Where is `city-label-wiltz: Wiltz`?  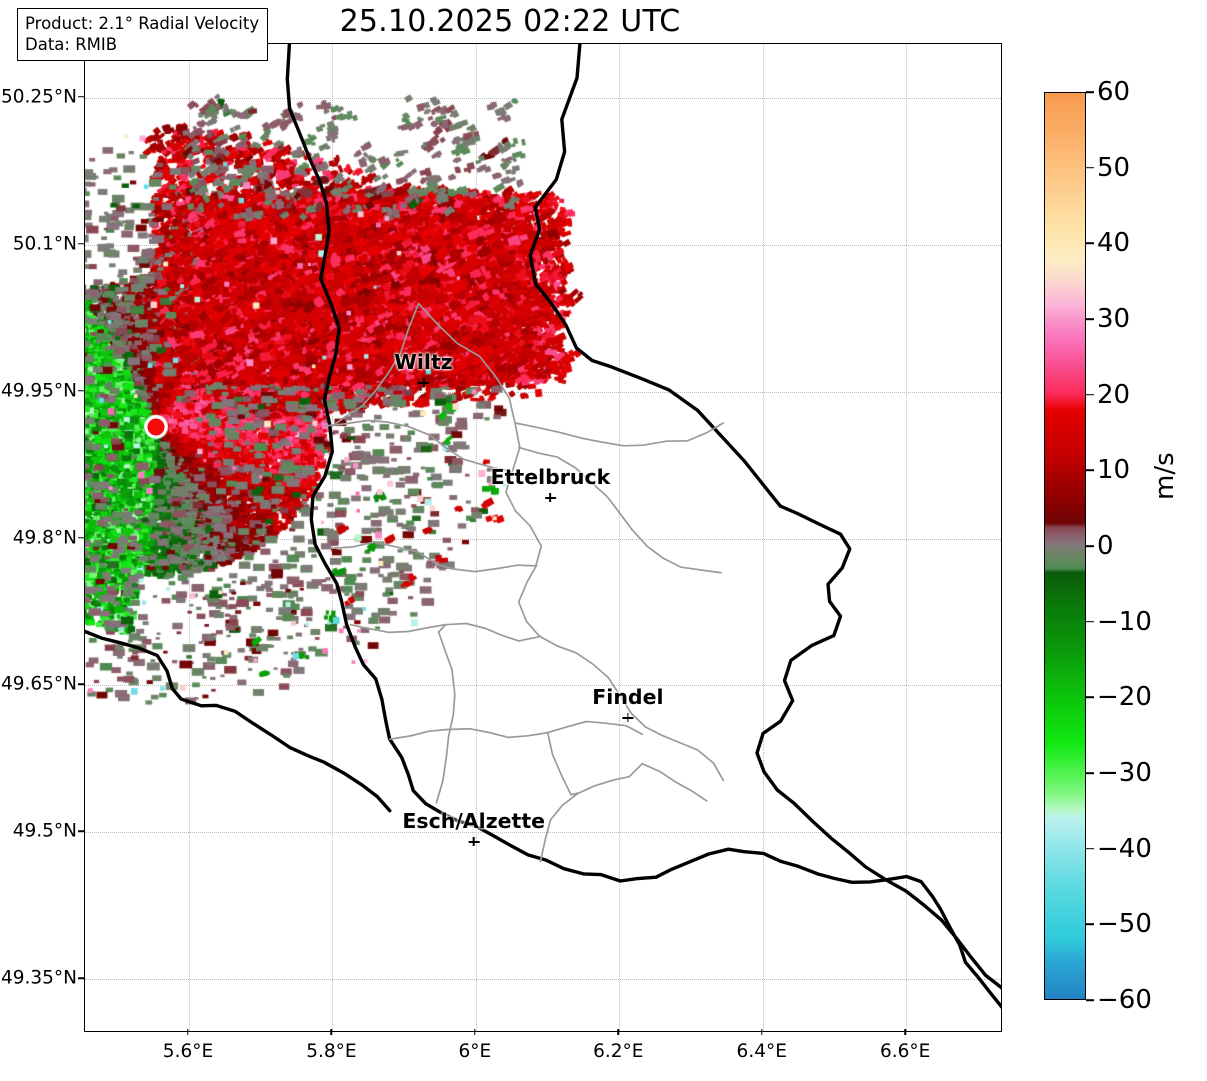 city-label-wiltz: Wiltz is located at coordinates (423, 369).